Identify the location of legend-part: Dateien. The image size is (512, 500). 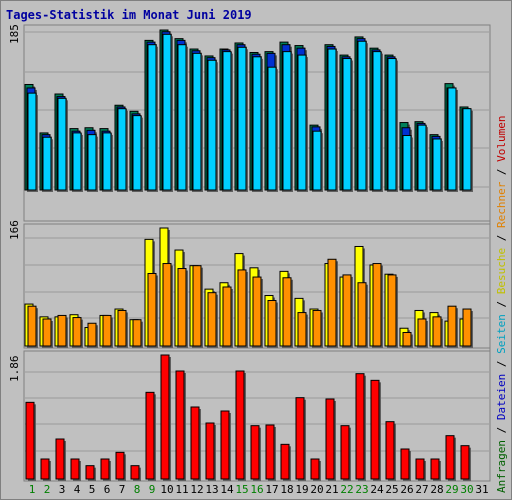
(501, 397).